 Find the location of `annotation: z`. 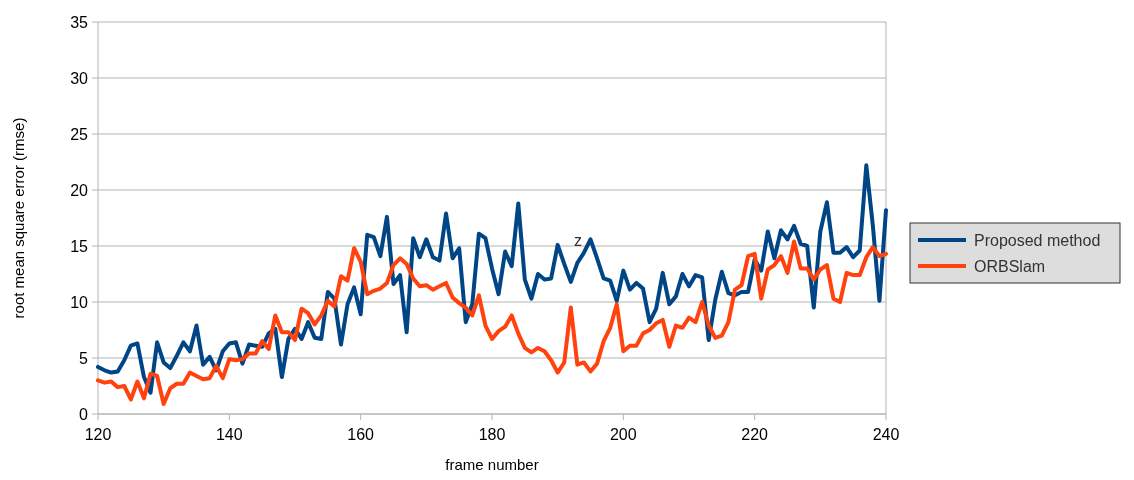

annotation: z is located at coordinates (578, 240).